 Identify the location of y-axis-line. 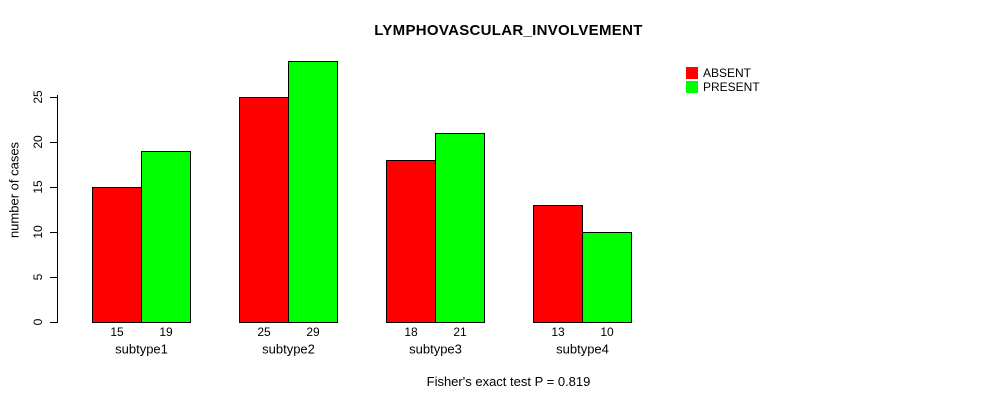
(57, 209).